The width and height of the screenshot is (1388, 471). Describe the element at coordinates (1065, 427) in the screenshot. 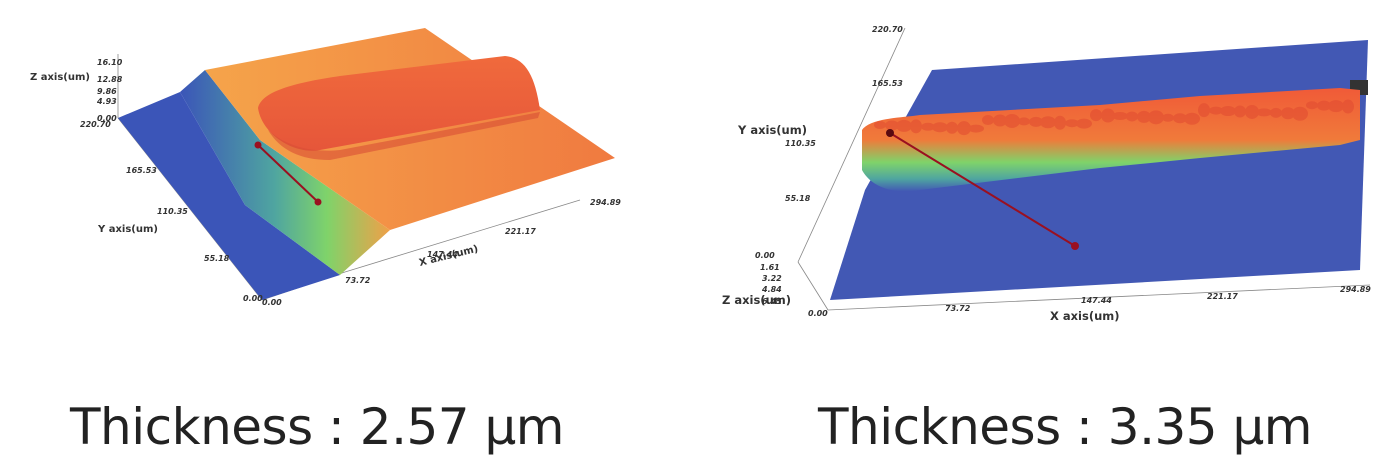

I see `thickness-caption-right: Thickness : 3.35 μm` at that location.